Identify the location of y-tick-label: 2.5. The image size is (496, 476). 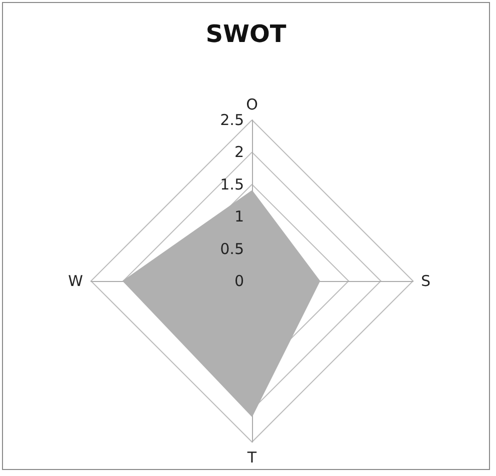
(232, 120).